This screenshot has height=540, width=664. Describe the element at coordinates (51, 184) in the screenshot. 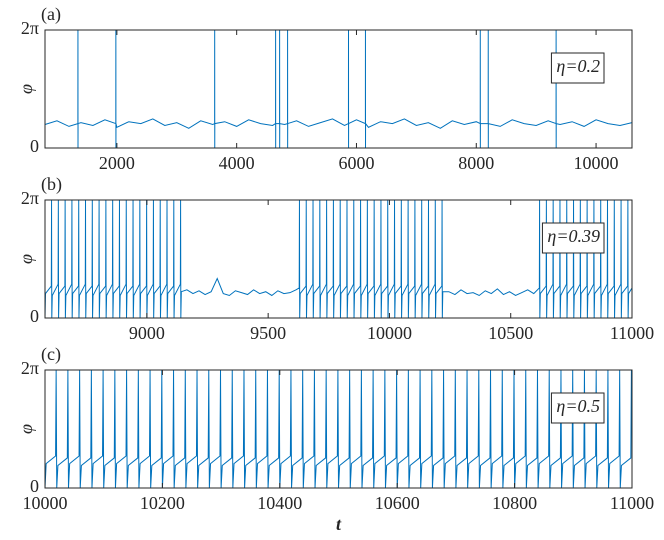

I see `panel-label: (b)` at that location.